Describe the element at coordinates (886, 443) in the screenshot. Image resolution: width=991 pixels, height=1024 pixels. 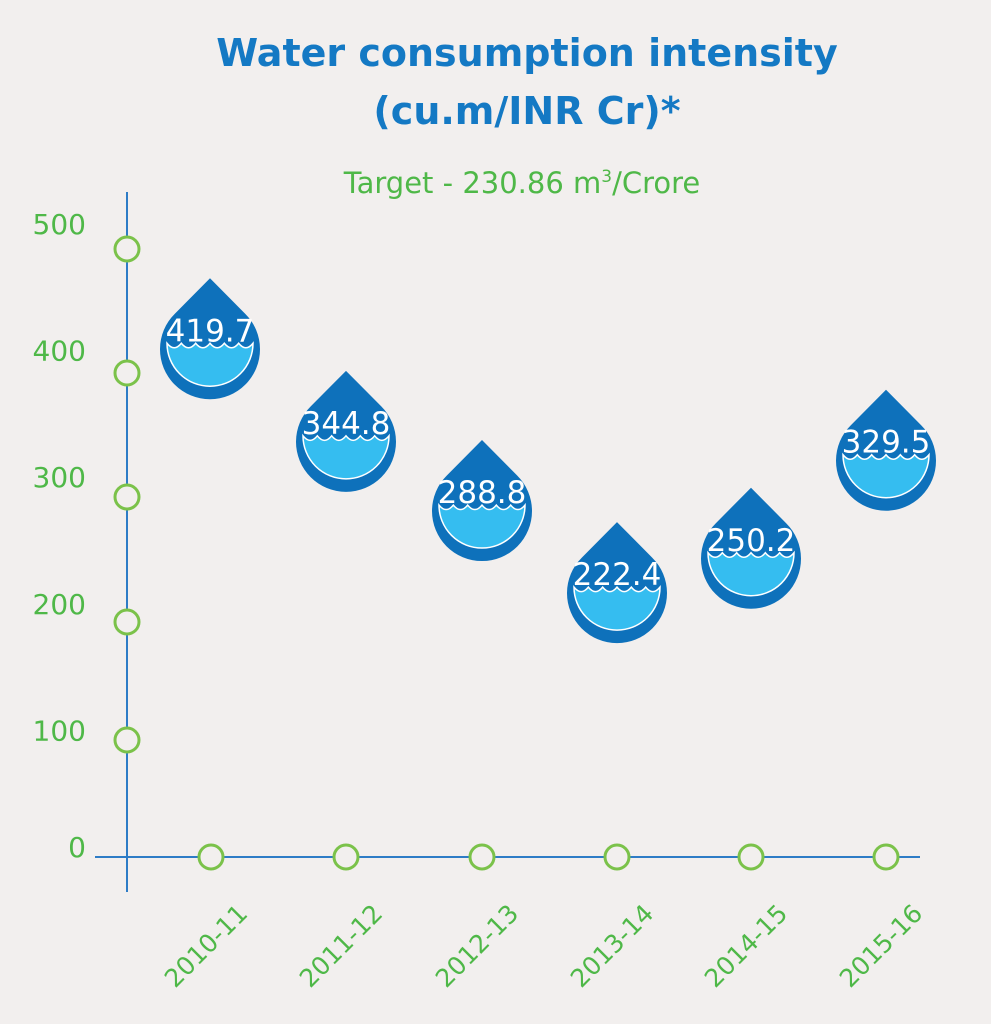
I see `value-label: 329.5` at that location.